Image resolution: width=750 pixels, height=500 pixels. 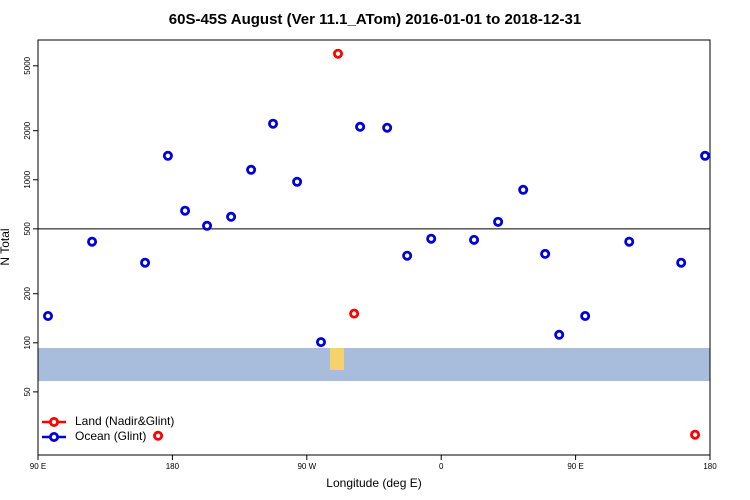 I want to click on y-tick-label: 50, so click(x=27, y=391).